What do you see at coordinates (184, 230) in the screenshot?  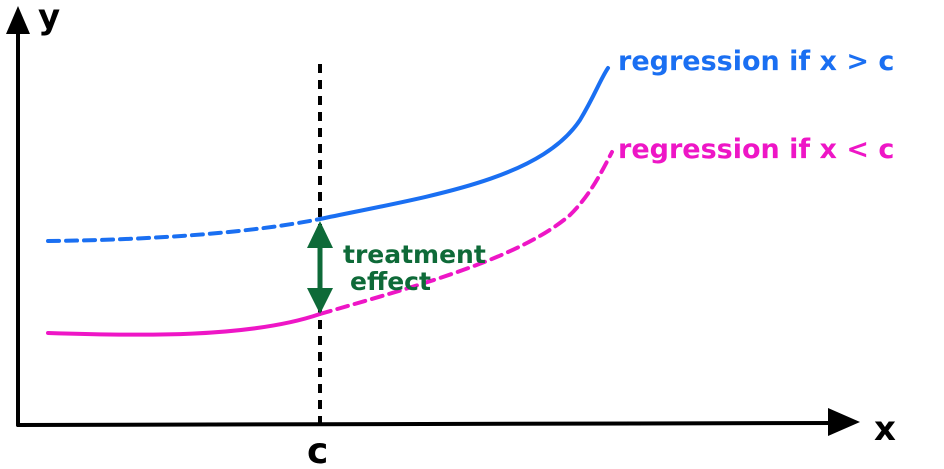 I see `upper-curve-dashed` at bounding box center [184, 230].